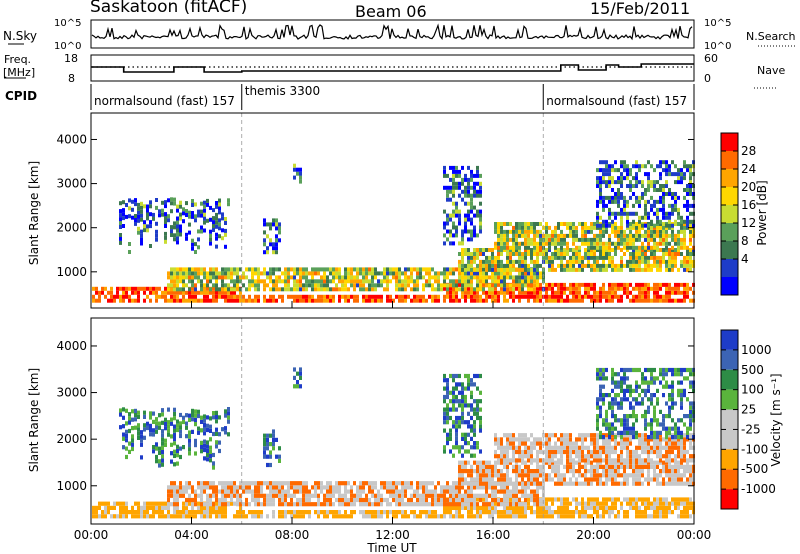 The width and height of the screenshot is (800, 554). I want to click on colorbar-tick-label: 16, so click(748, 205).